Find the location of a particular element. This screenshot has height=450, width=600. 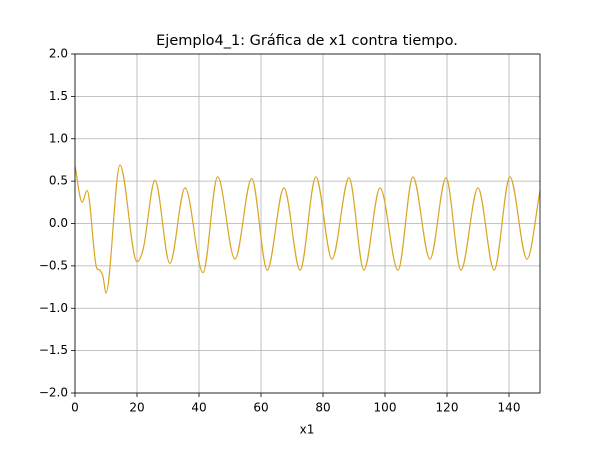

y-tick-label: 0.0 is located at coordinates (58, 223).